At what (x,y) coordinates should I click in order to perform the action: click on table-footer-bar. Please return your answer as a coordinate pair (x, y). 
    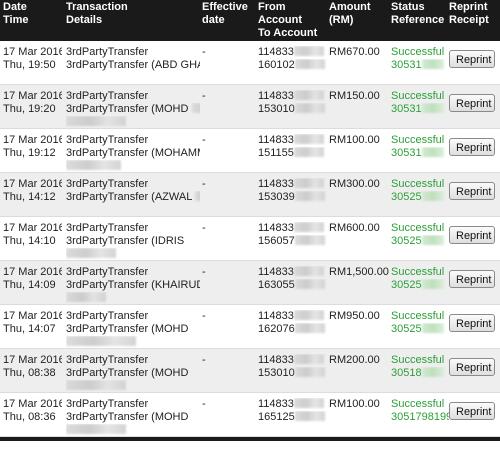
    Looking at the image, I should click on (250, 439).